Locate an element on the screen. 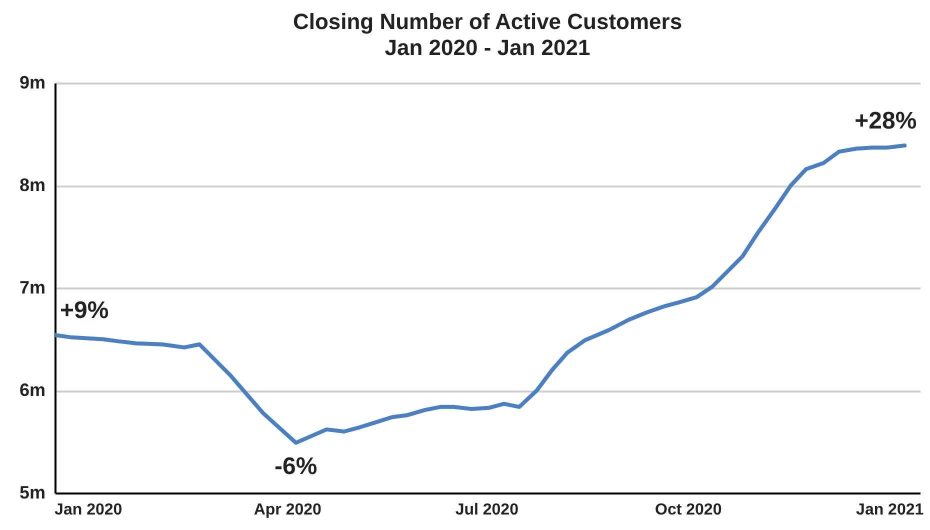  y-tick-label: 5m is located at coordinates (32, 492).